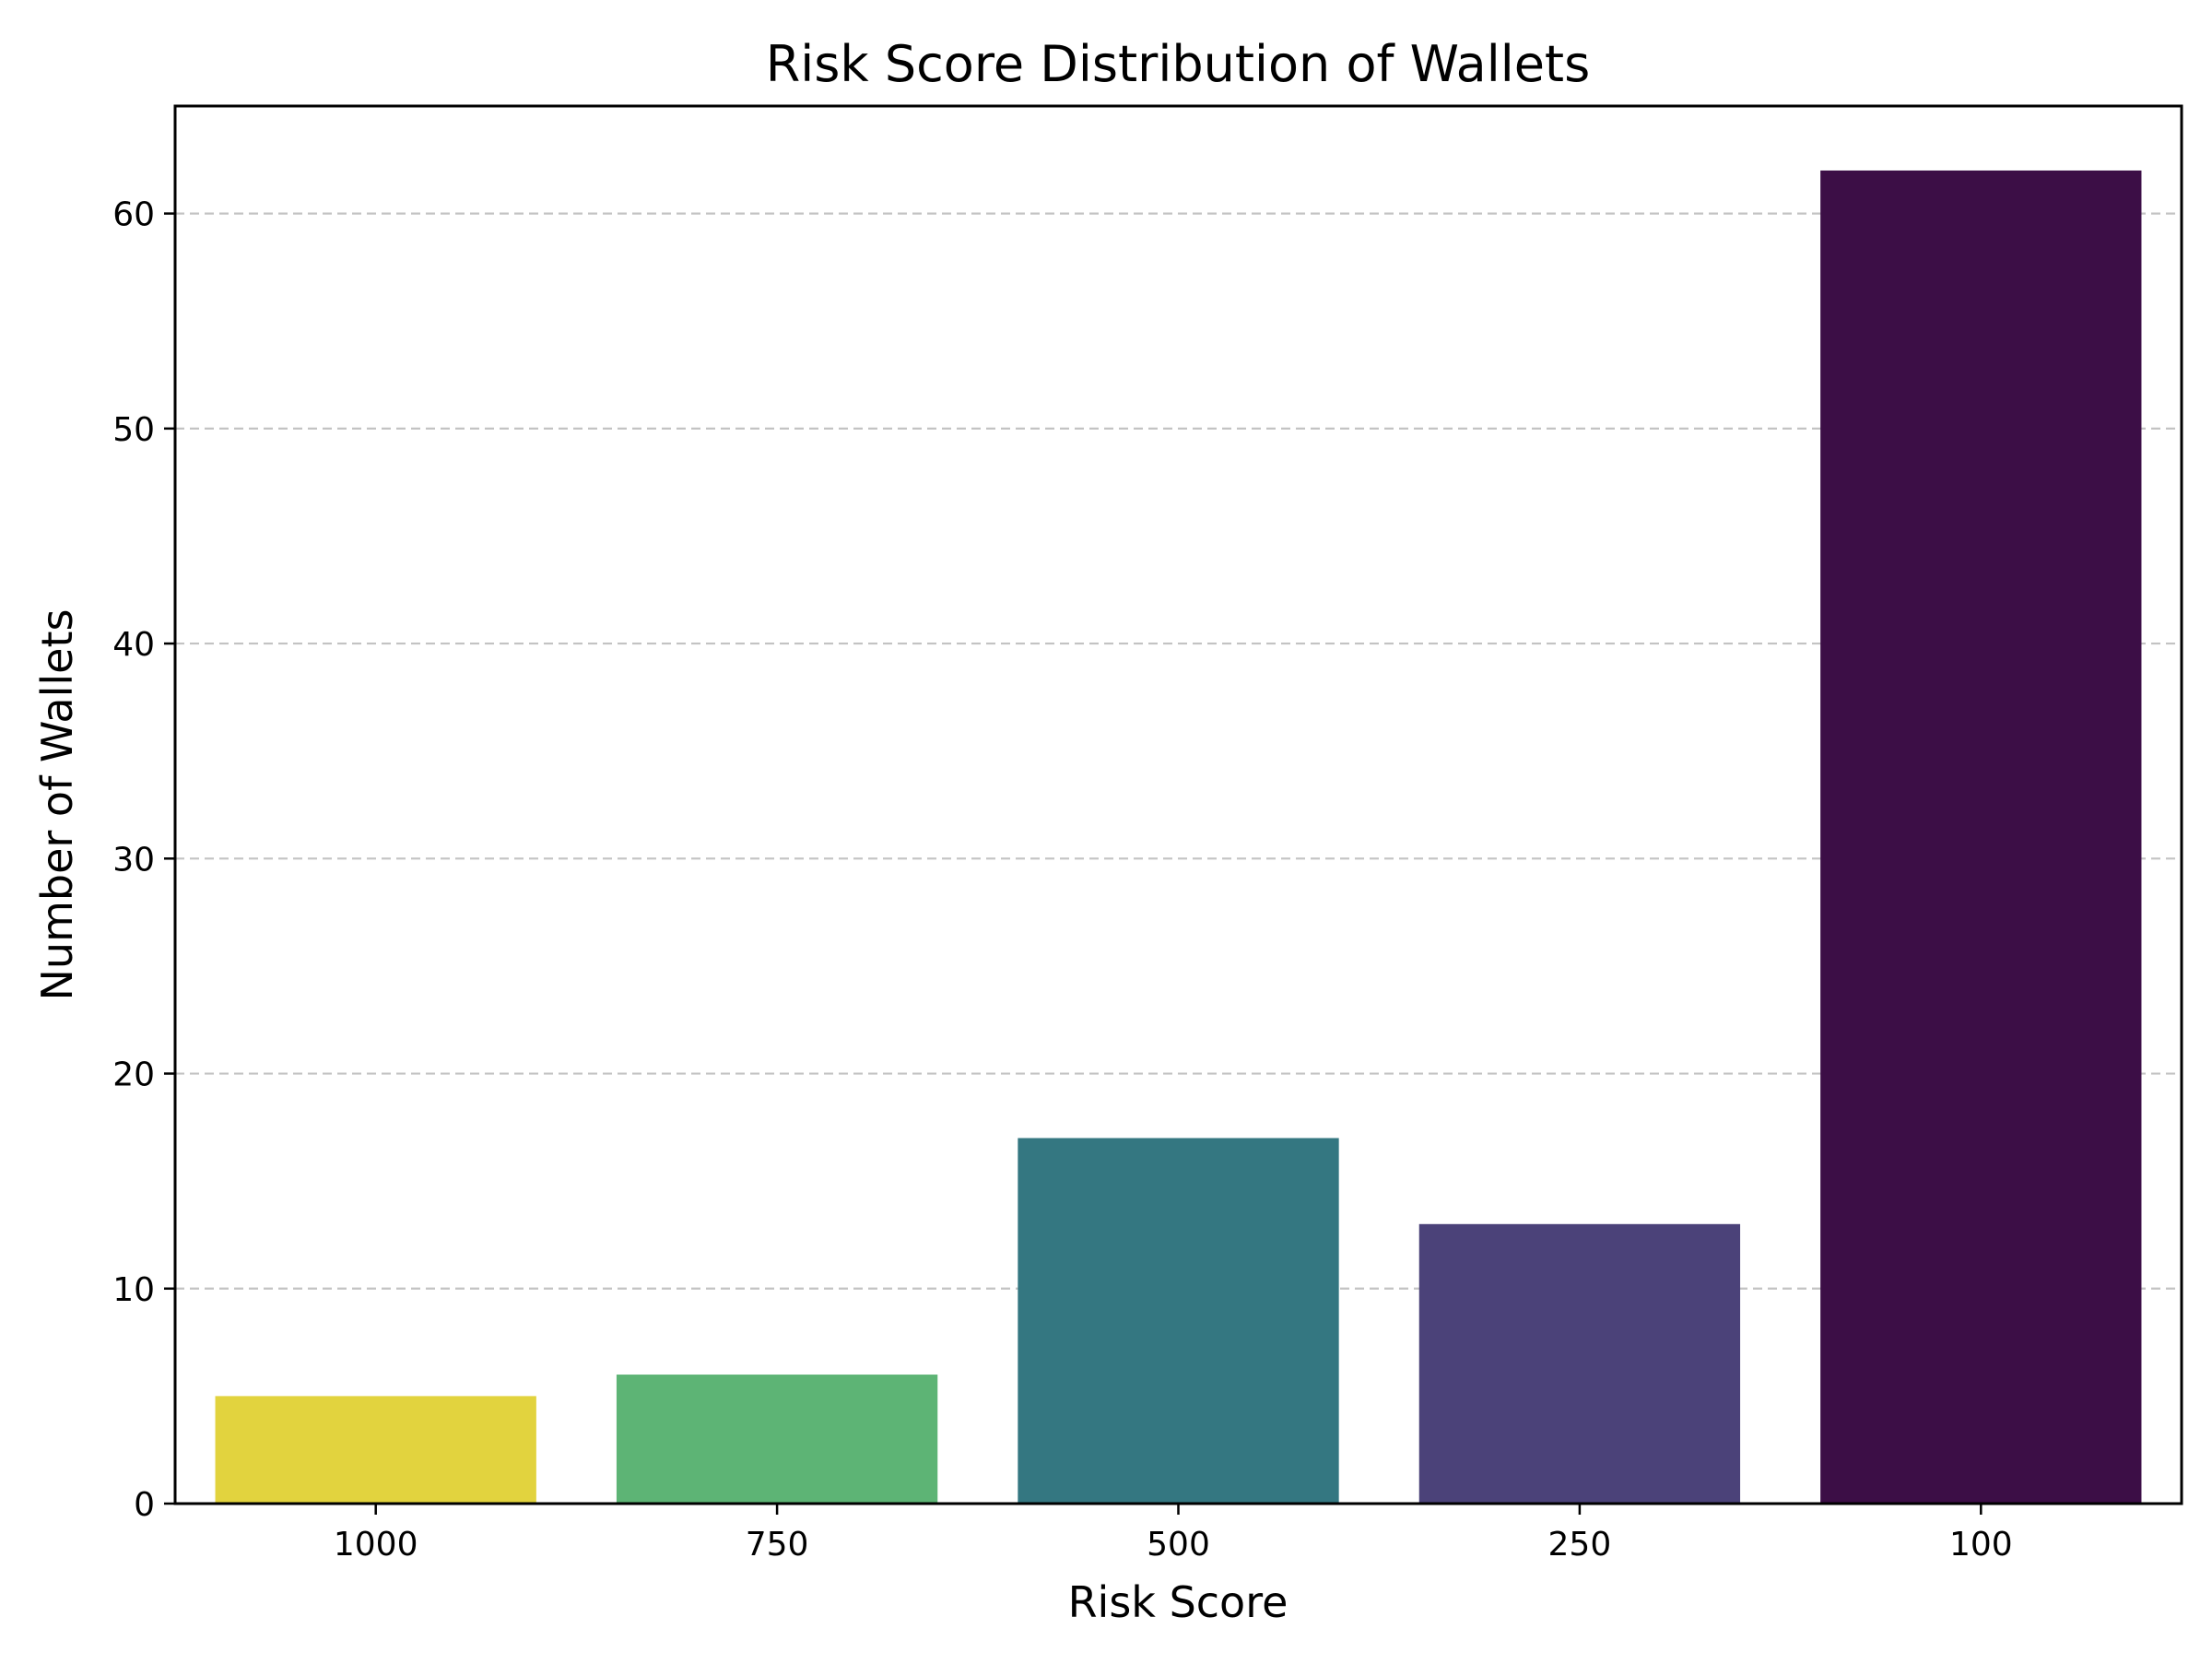 The width and height of the screenshot is (2212, 1664). Describe the element at coordinates (57, 805) in the screenshot. I see `y-axis-label: Number of Wallets` at that location.